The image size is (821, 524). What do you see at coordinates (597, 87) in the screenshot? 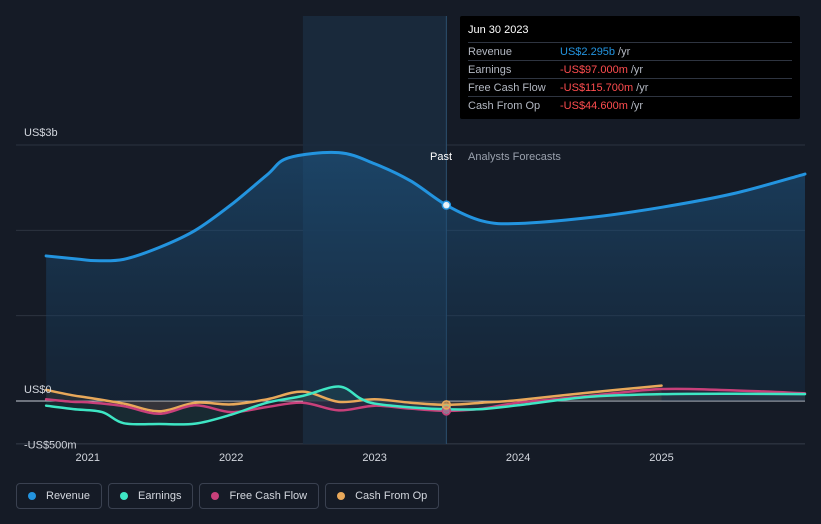
I see `tooltip-value: -US$115.700m` at bounding box center [597, 87].